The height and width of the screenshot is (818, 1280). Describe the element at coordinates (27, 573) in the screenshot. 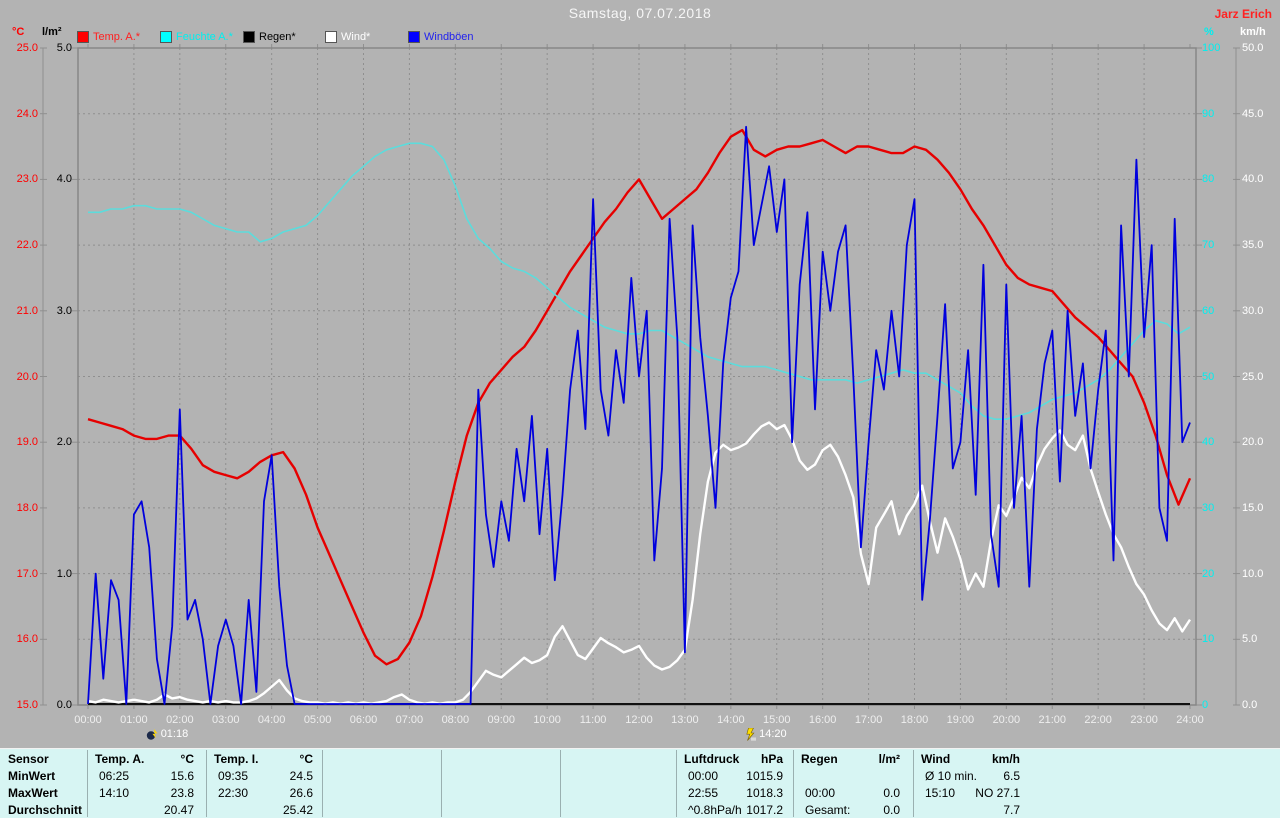

I see `temp-axis-tick-label: 17.0` at that location.